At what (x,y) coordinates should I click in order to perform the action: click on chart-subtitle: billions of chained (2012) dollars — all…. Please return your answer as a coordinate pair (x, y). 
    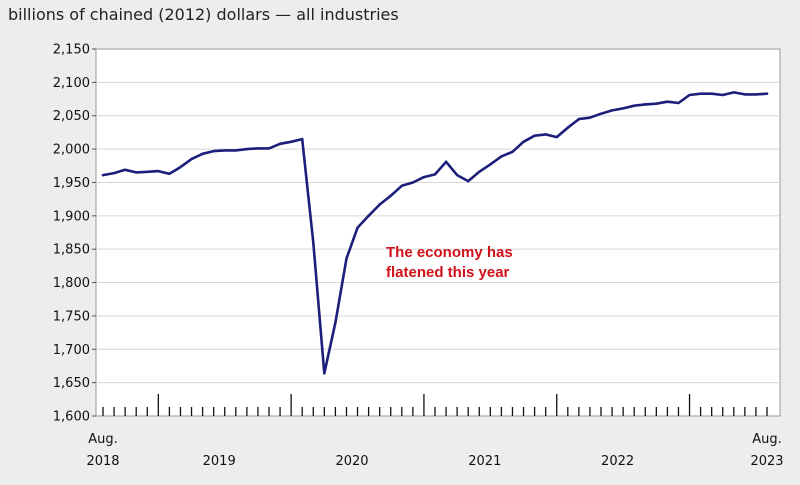
    Looking at the image, I should click on (203, 14).